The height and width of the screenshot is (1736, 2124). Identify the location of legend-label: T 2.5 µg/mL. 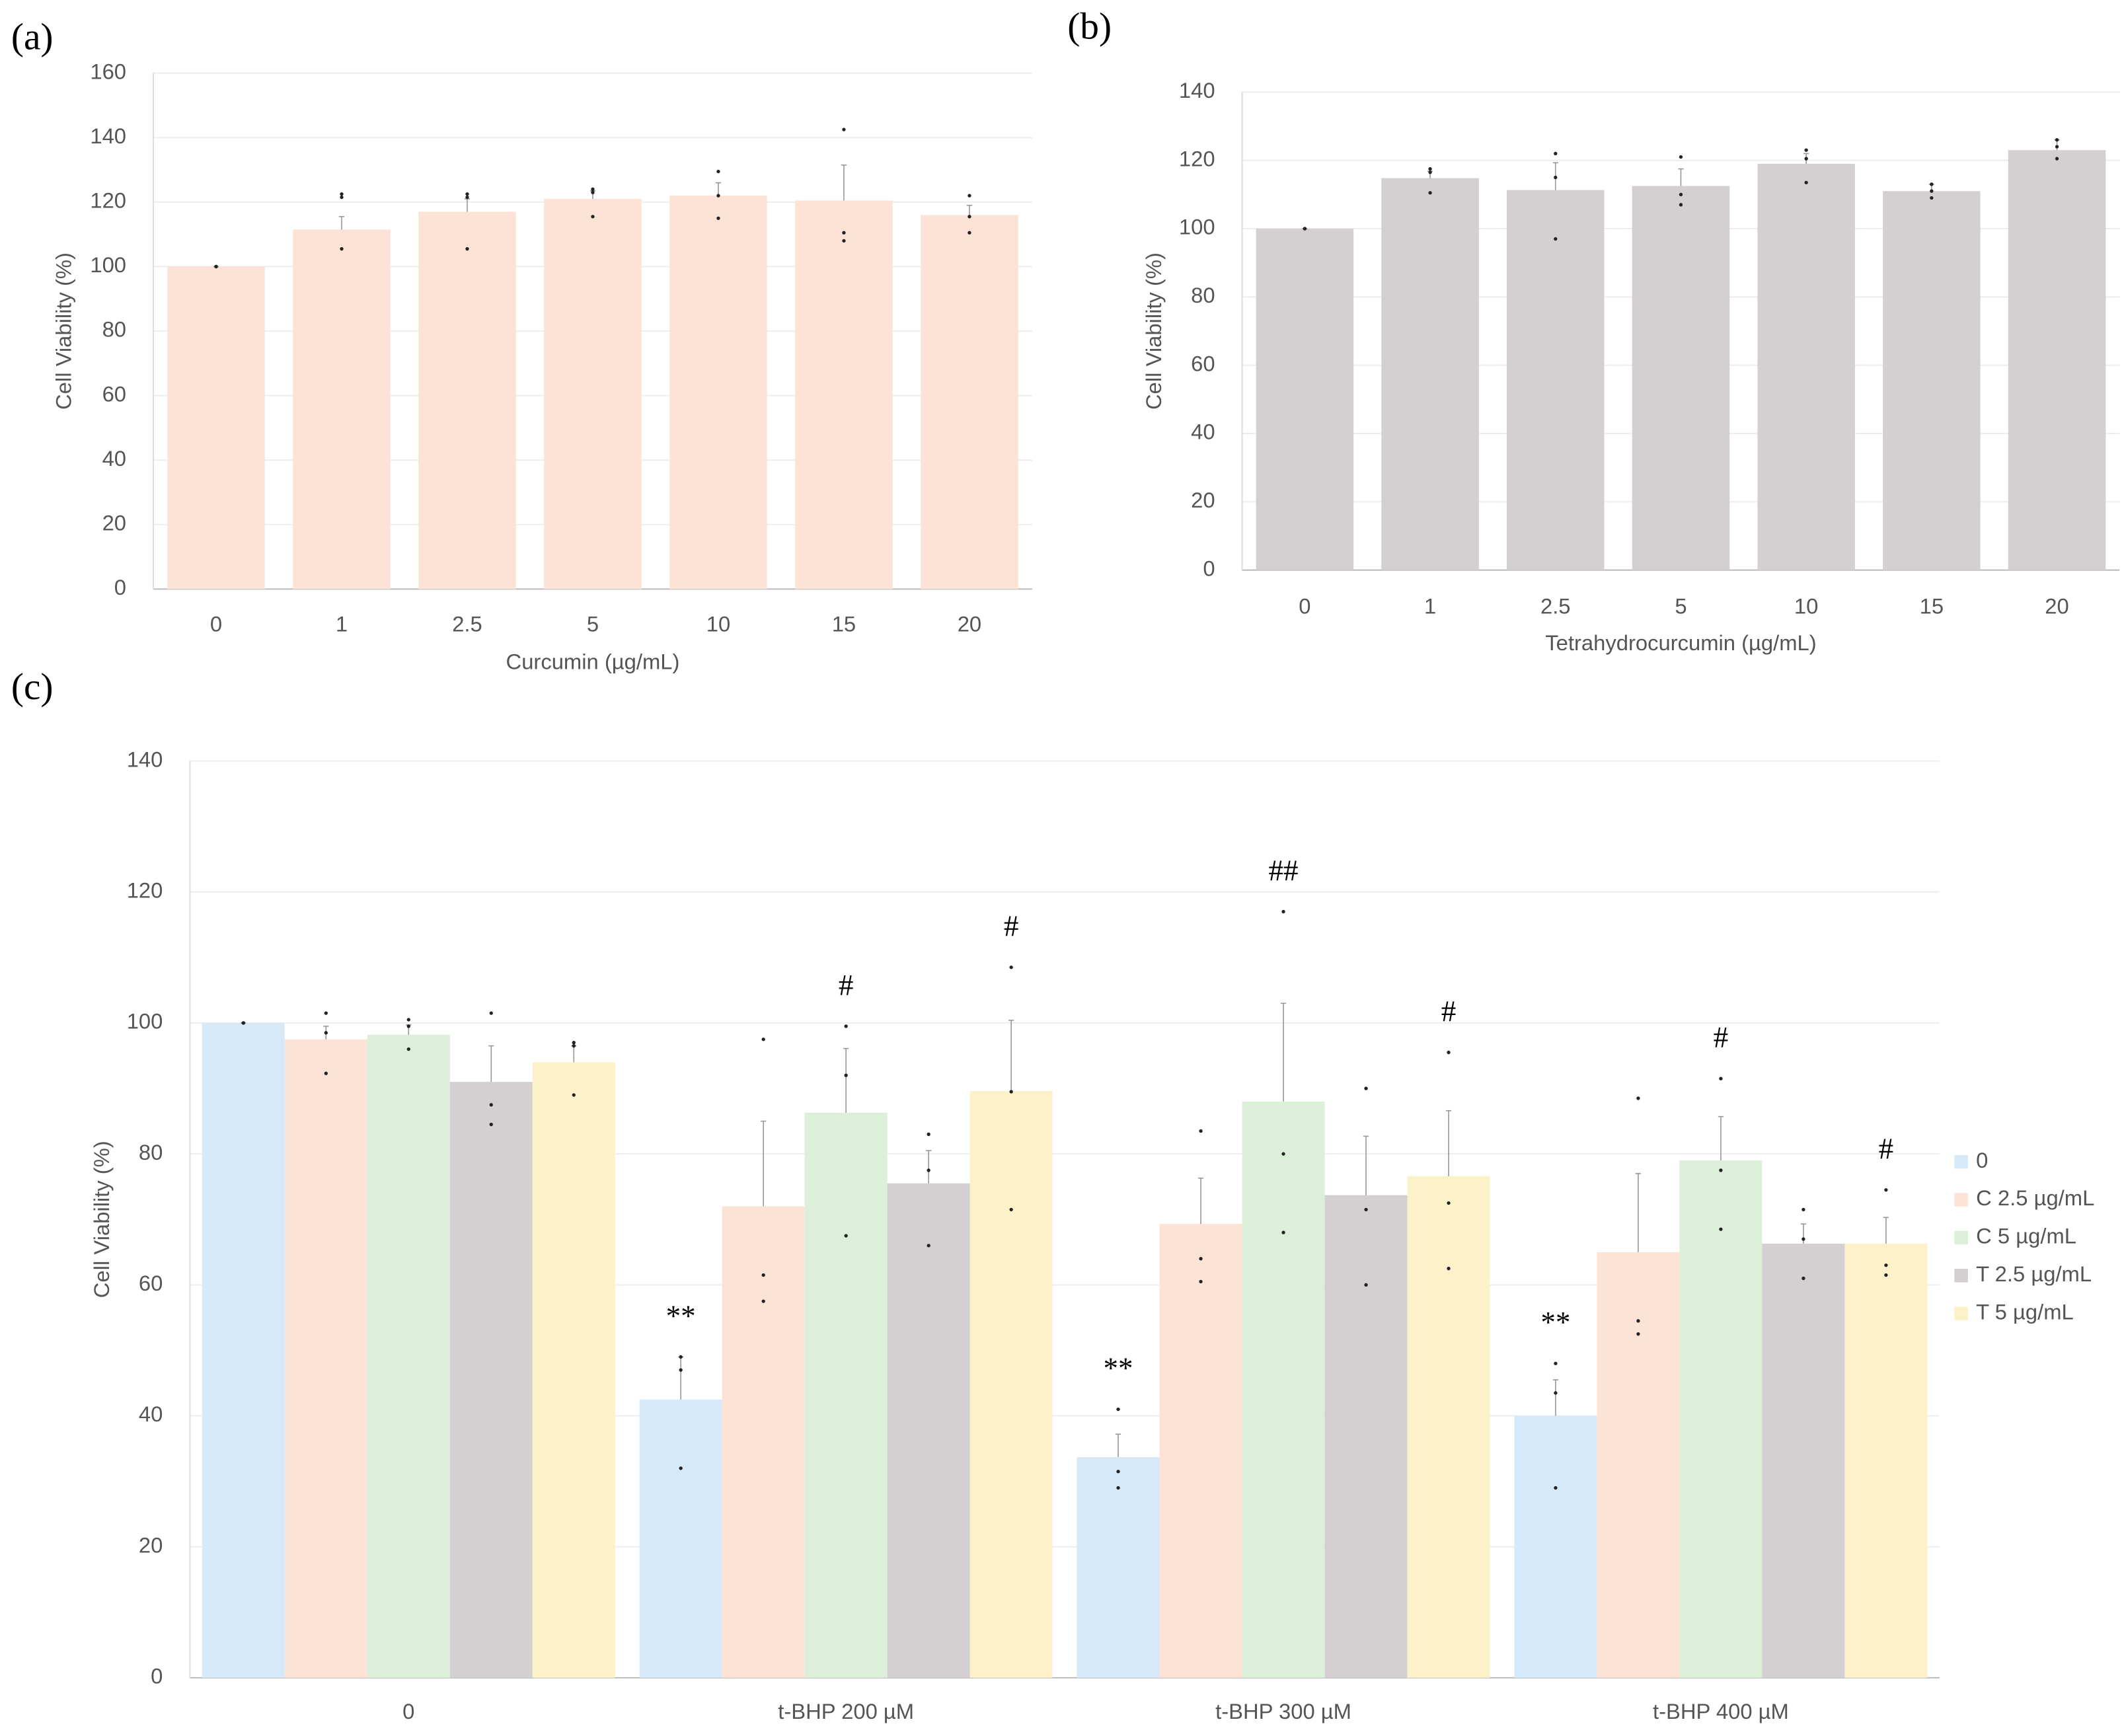
(2034, 1274).